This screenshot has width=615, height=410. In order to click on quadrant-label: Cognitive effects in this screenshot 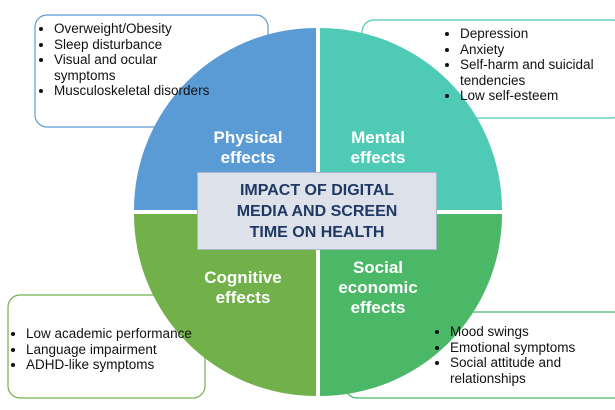, I will do `click(243, 287)`.